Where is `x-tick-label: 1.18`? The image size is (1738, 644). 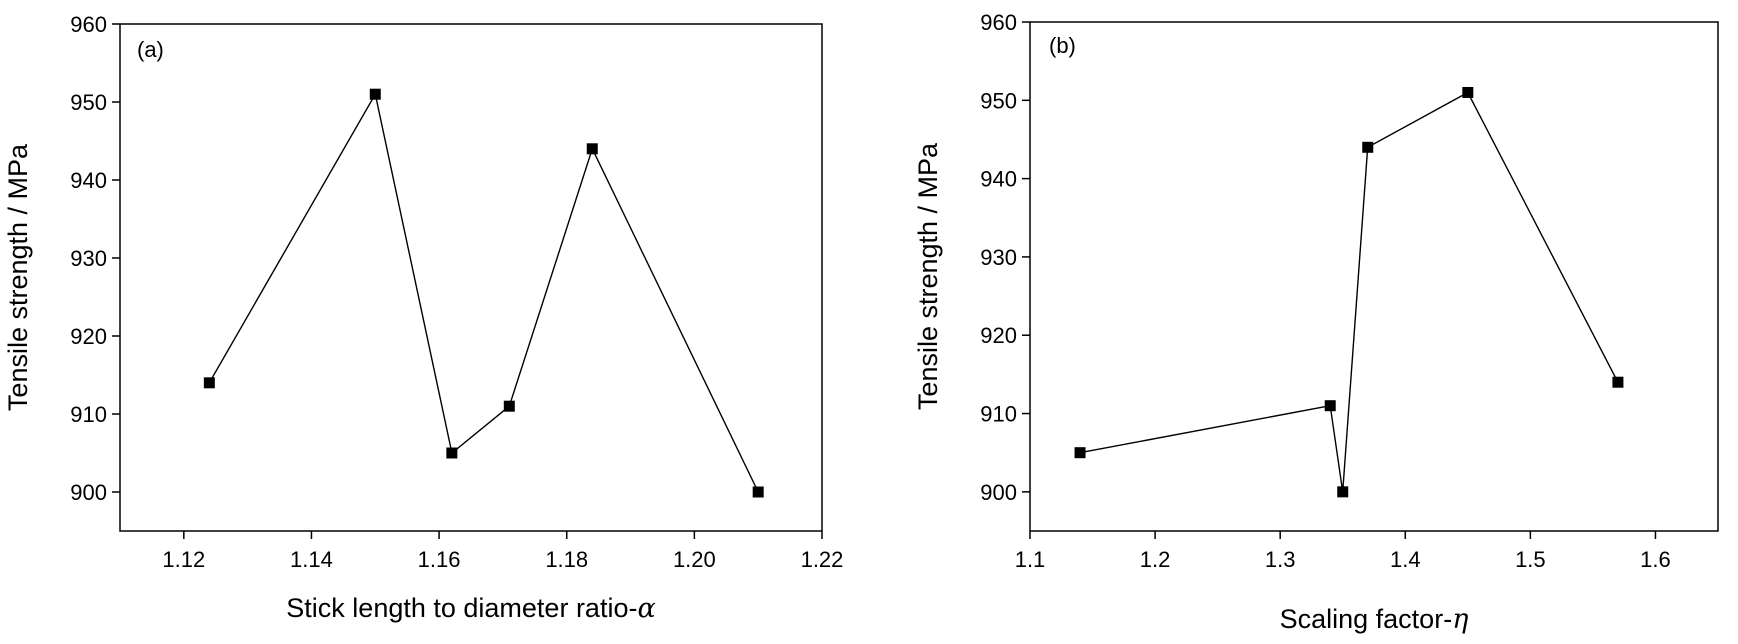
x-tick-label: 1.18 is located at coordinates (566, 559).